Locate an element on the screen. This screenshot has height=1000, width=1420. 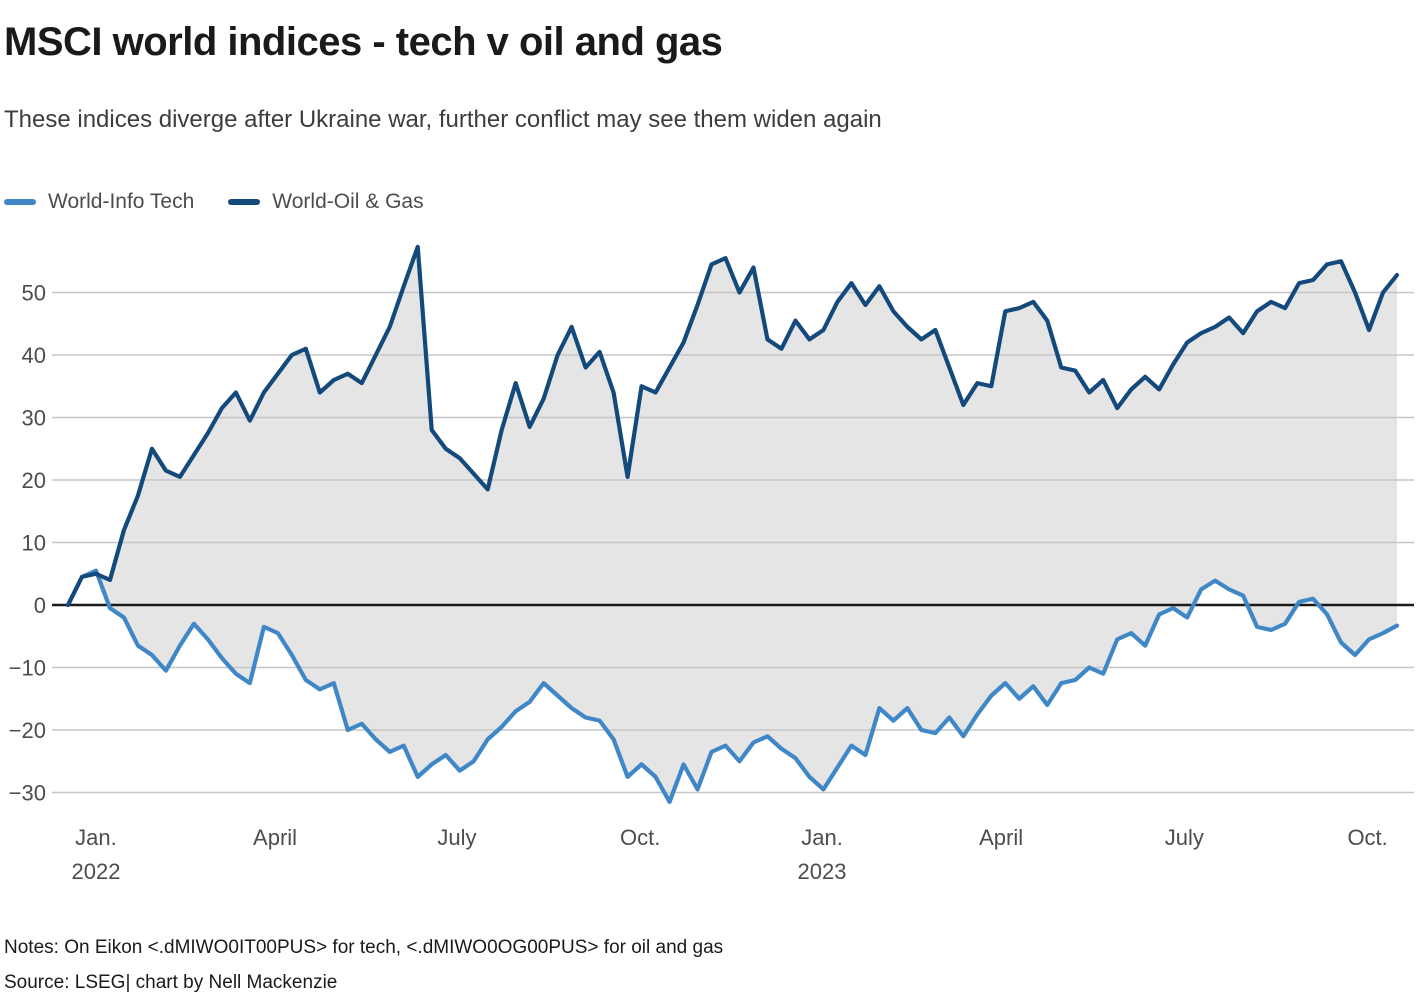
y-tick-label-30: 30 is located at coordinates (34, 418).